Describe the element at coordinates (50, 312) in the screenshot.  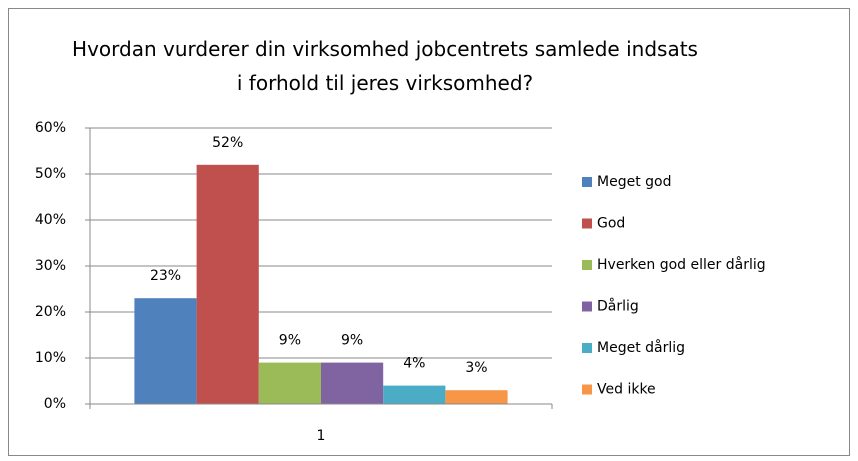
I see `y-tick-label: 20%` at that location.